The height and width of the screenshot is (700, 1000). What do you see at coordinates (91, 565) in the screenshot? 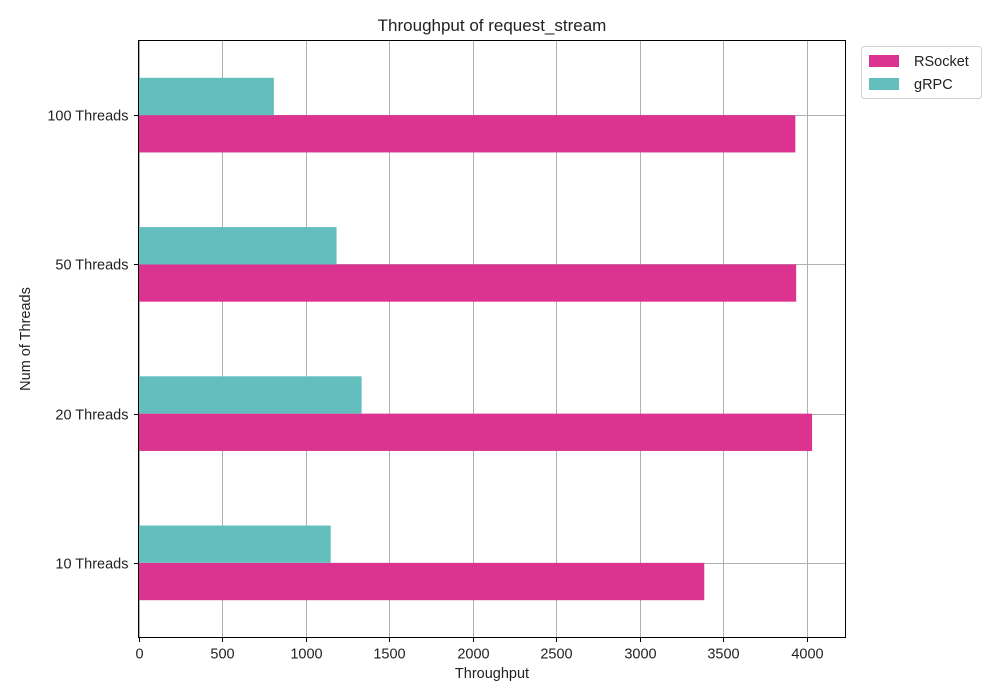
I see `y-tick-label: 10 Threads` at bounding box center [91, 565].